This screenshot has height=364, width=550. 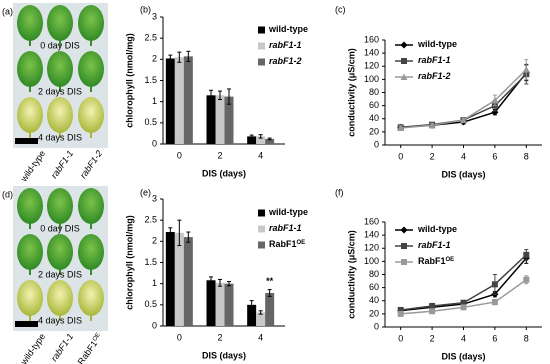 What do you see at coordinates (179, 155) in the screenshot?
I see `x-tick-label: 0` at bounding box center [179, 155].